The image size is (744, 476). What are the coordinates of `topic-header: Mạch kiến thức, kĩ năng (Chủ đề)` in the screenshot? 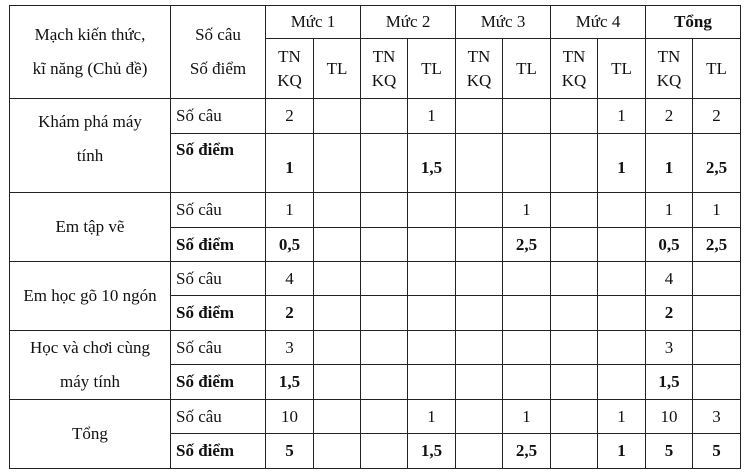 It's located at (90, 52).